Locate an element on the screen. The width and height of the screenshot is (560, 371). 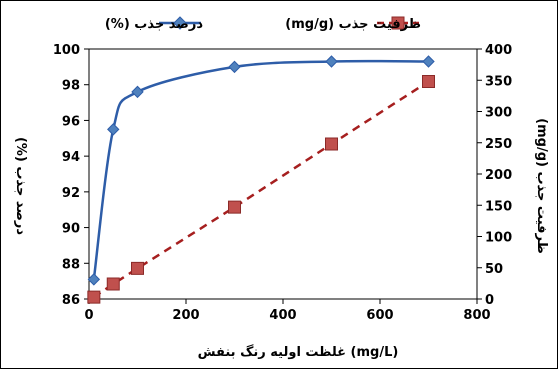
y-tick-label: 88 is located at coordinates (71, 264).